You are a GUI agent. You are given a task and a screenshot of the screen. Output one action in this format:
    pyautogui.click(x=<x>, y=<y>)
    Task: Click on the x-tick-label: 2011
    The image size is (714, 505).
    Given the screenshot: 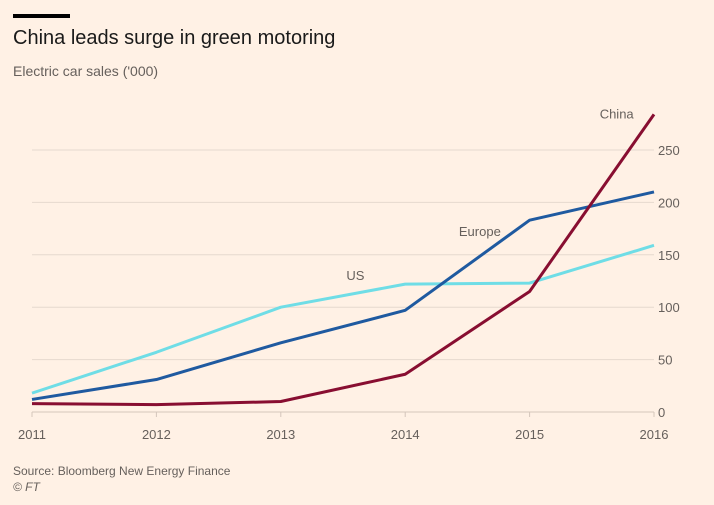 What is the action you would take?
    pyautogui.click(x=32, y=434)
    